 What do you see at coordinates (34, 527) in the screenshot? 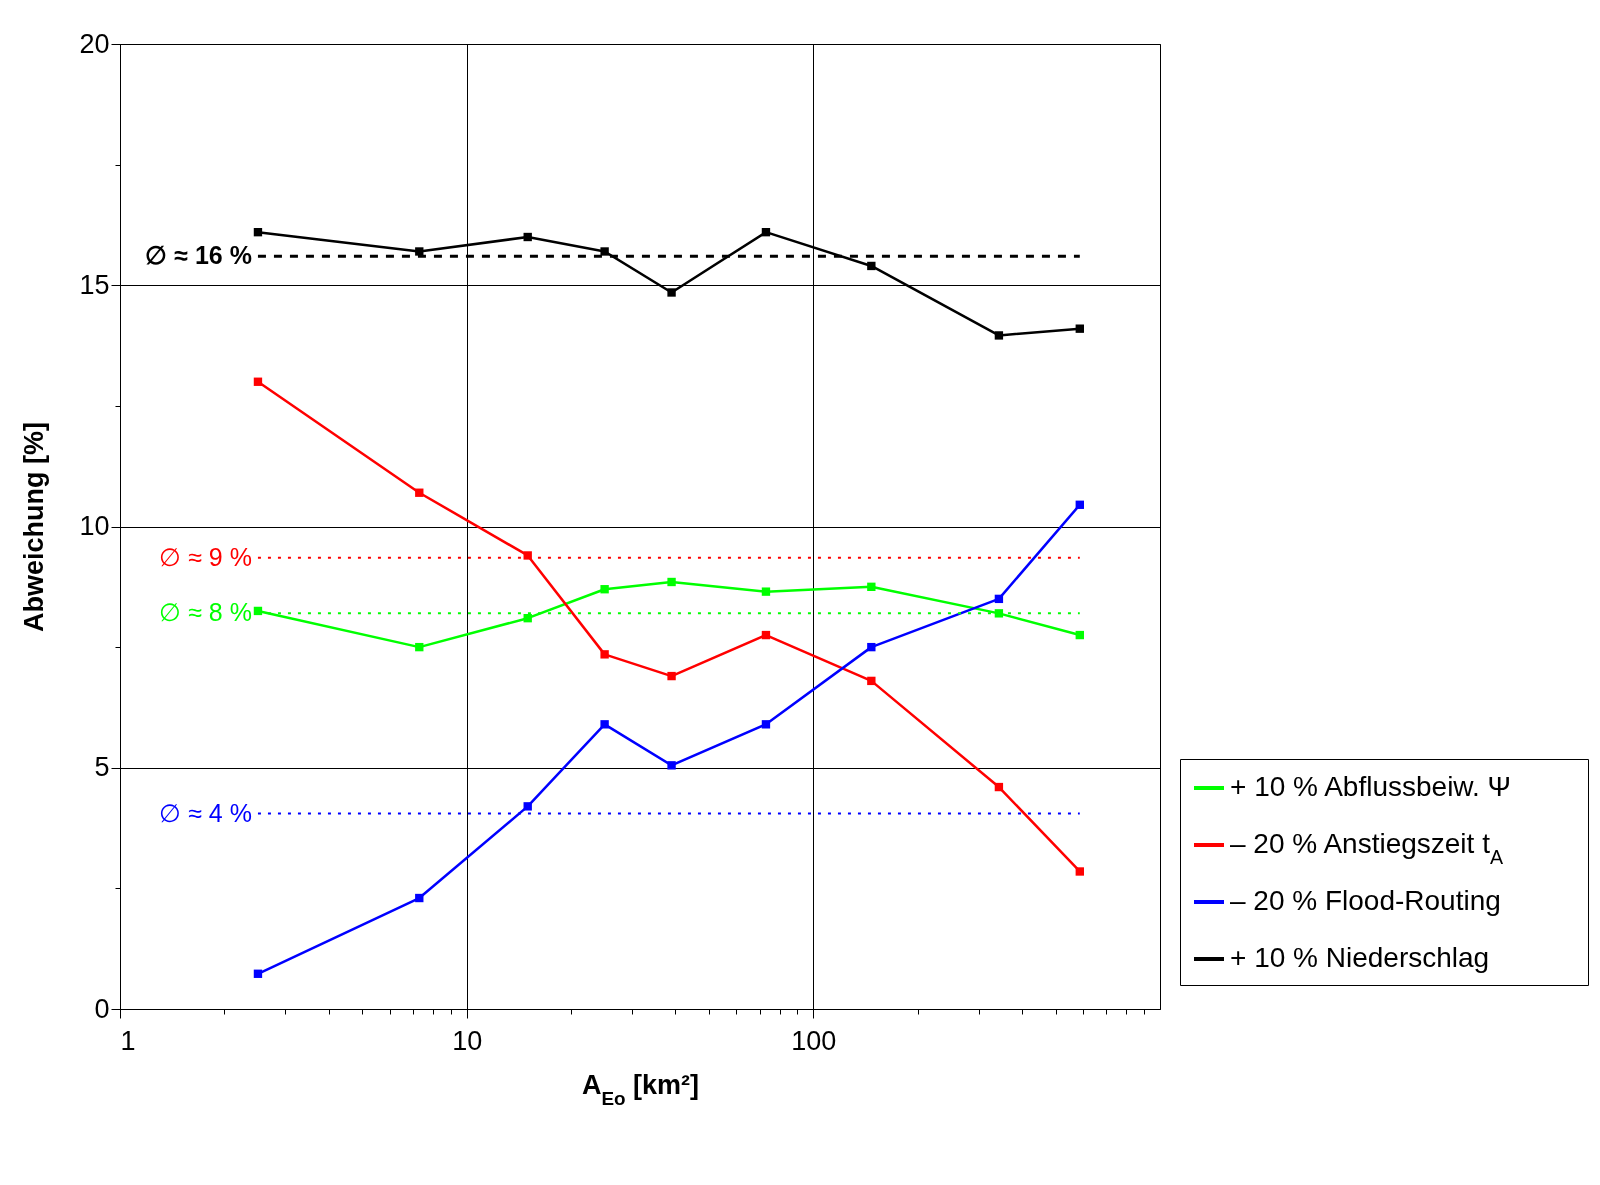
I see `y-axis-title: Abweichung [%]` at bounding box center [34, 527].